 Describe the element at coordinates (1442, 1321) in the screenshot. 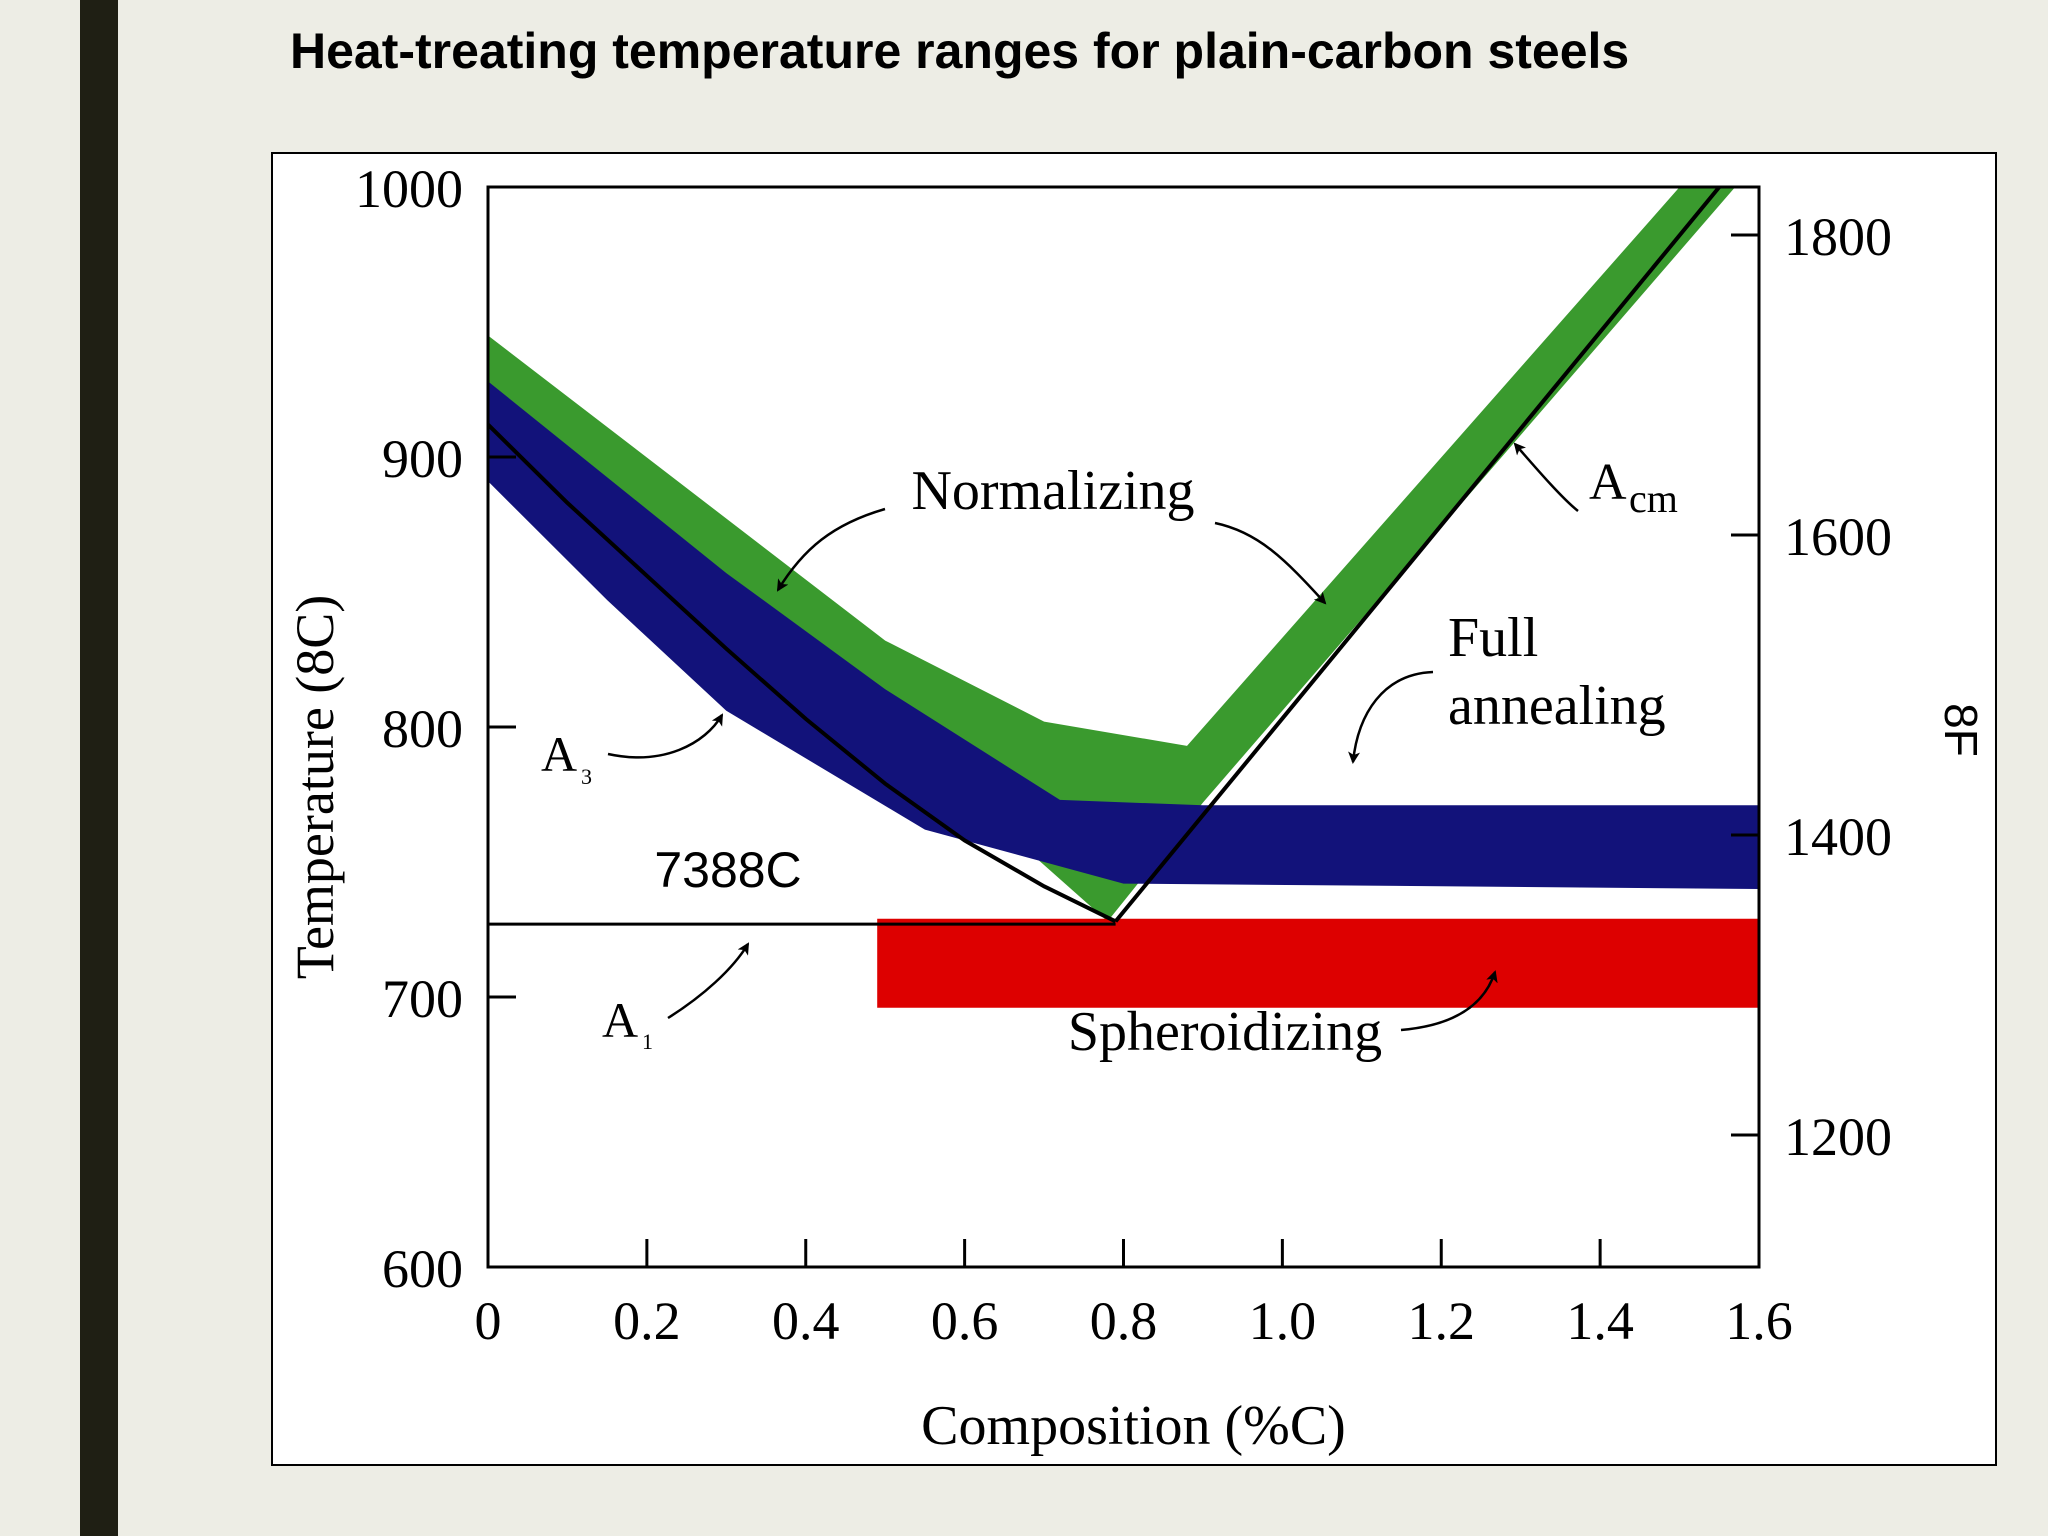

I see `x-tick-label: 1.2` at that location.